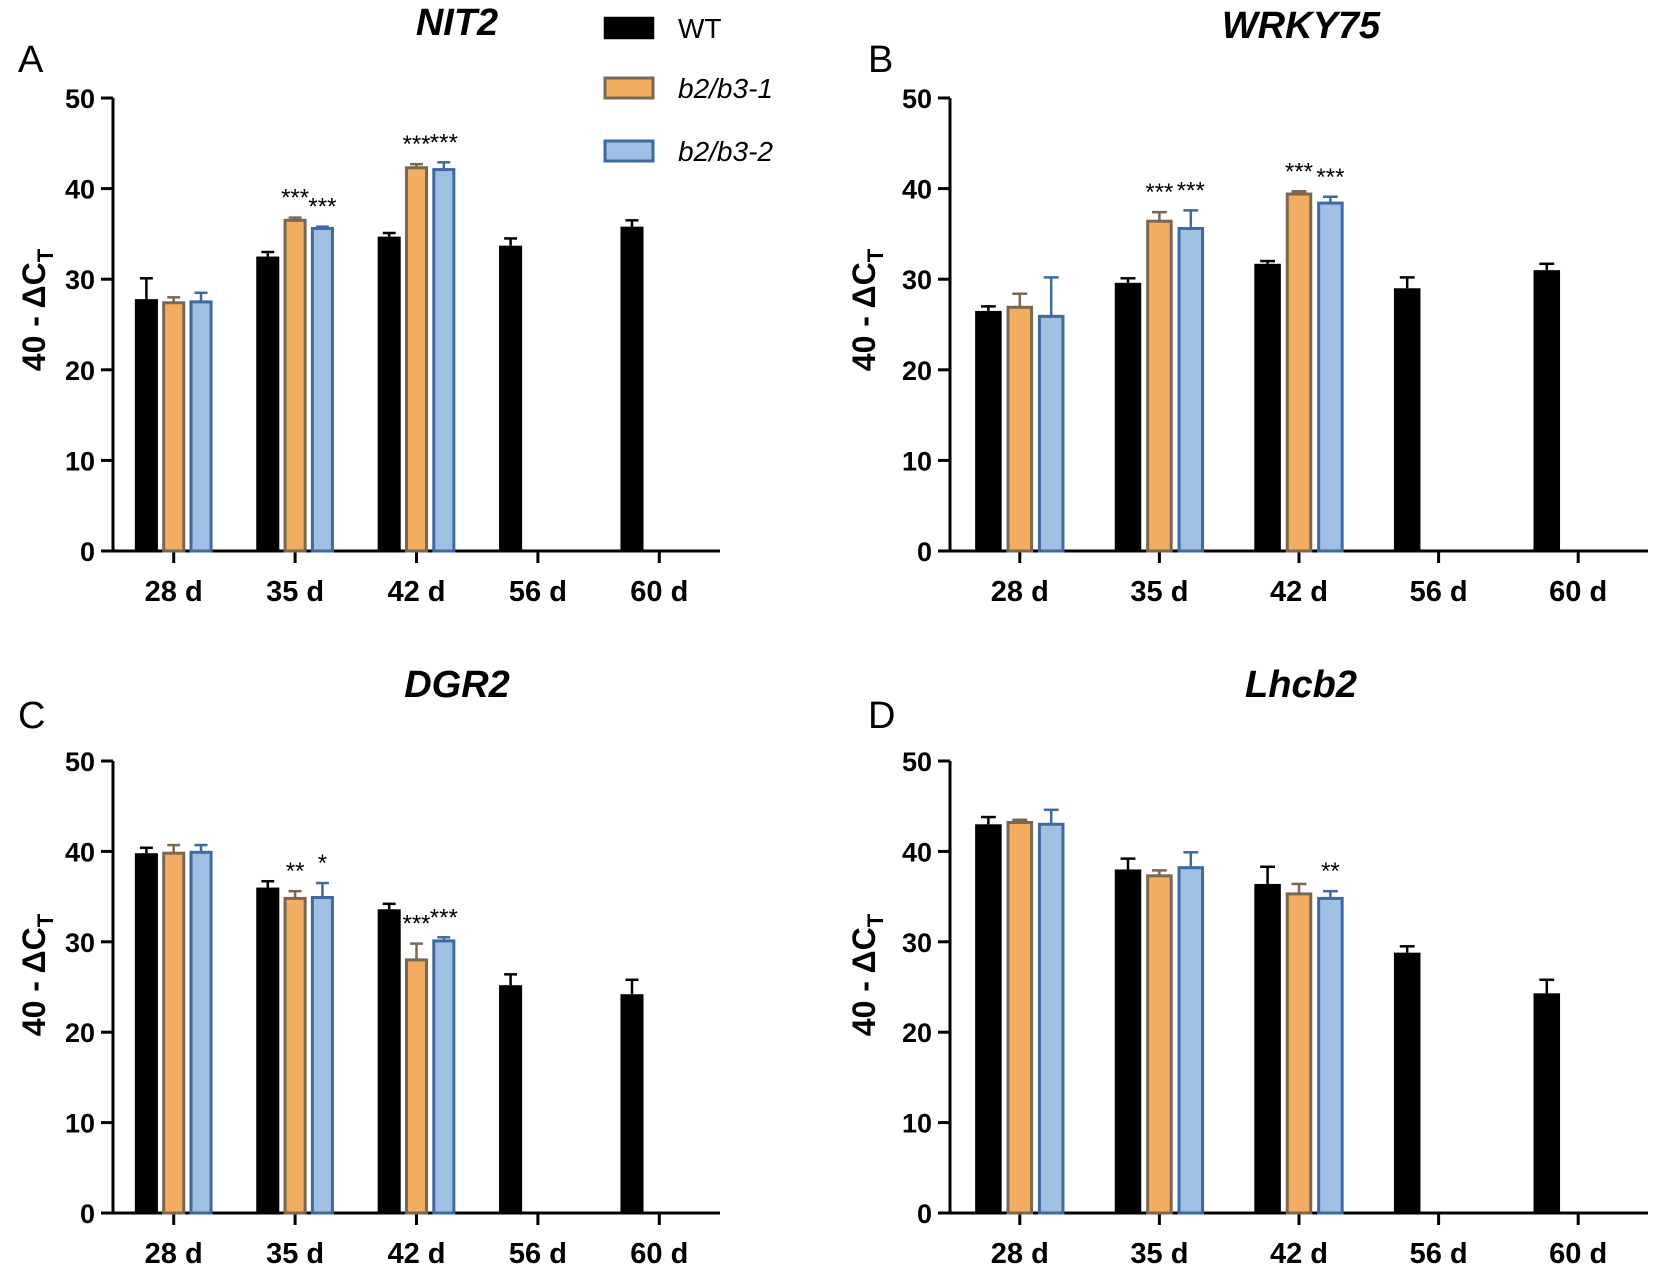  What do you see at coordinates (80, 762) in the screenshot?
I see `y-tick-label-c: 50` at bounding box center [80, 762].